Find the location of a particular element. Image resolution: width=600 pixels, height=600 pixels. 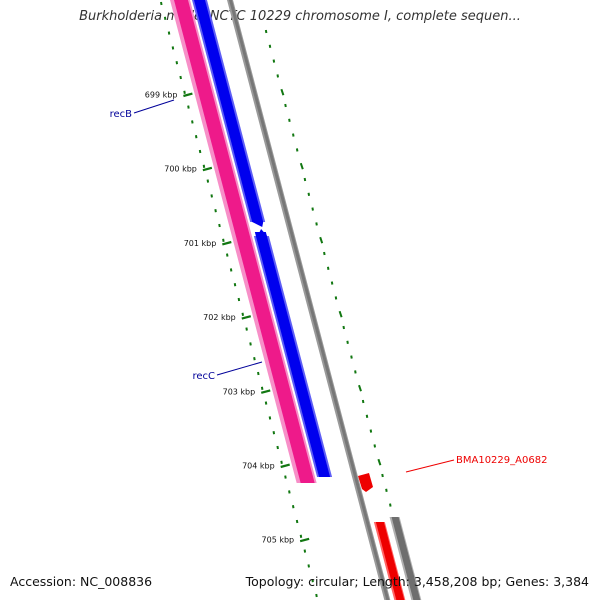

tick-label: 700 kbp is located at coordinates (180, 169).